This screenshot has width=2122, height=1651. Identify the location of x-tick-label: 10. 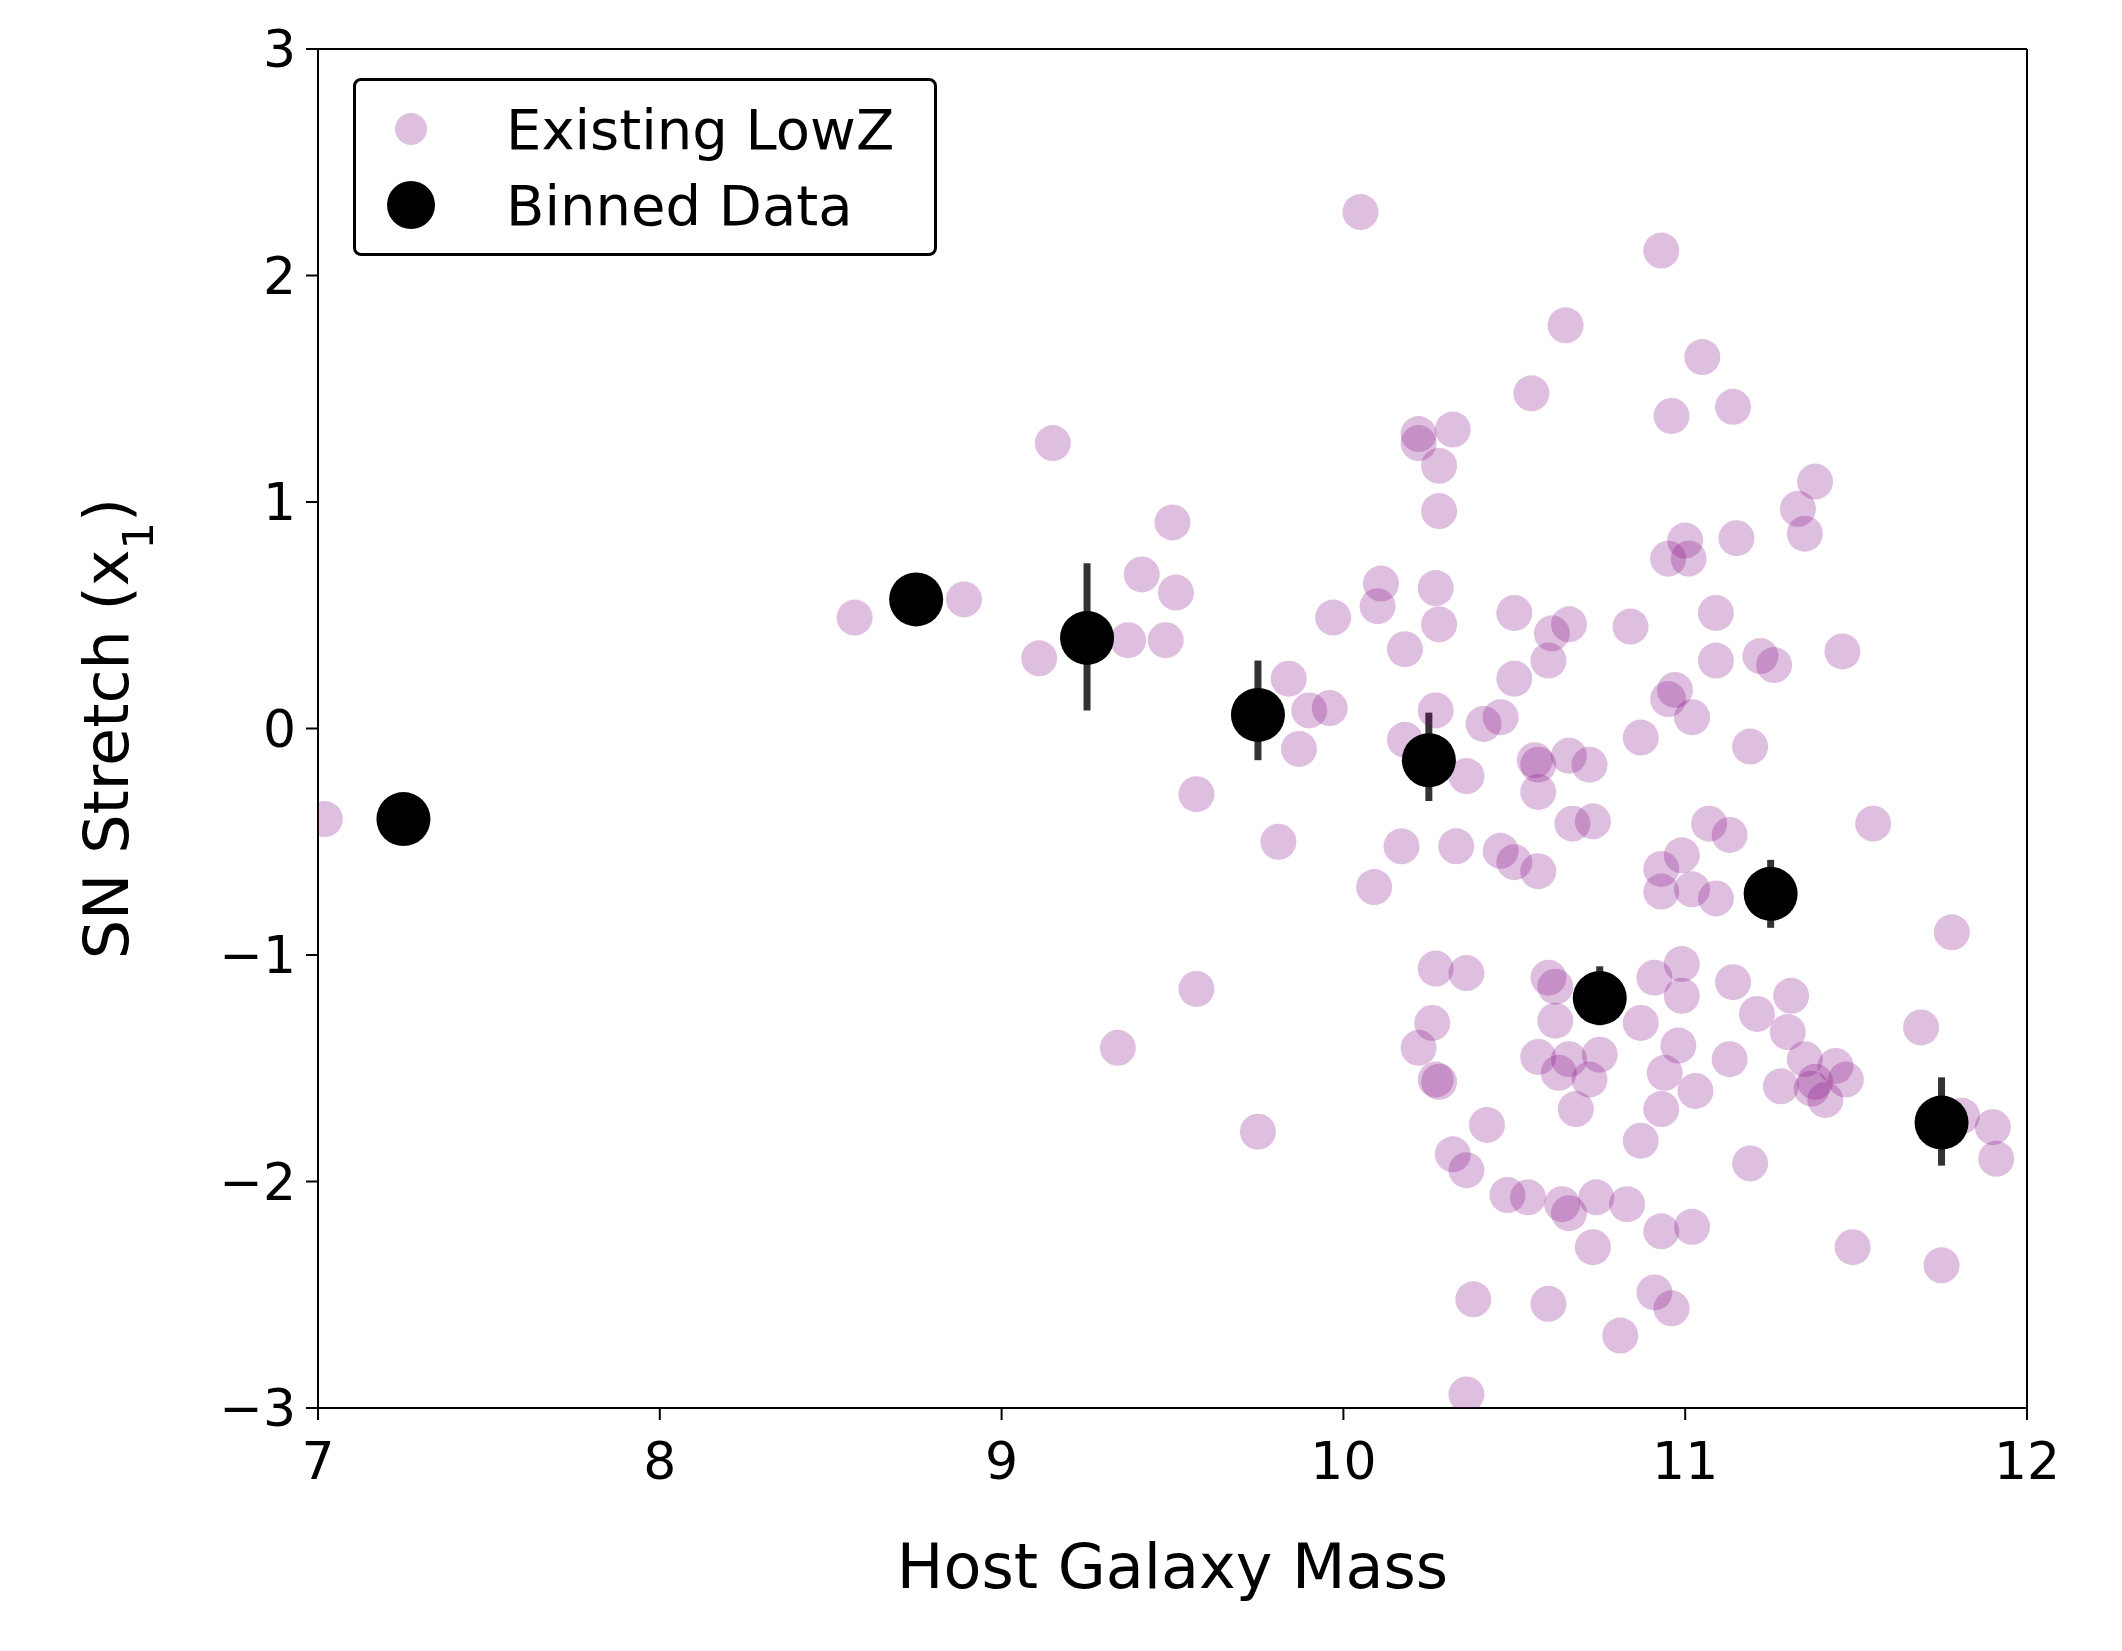
(1343, 1460).